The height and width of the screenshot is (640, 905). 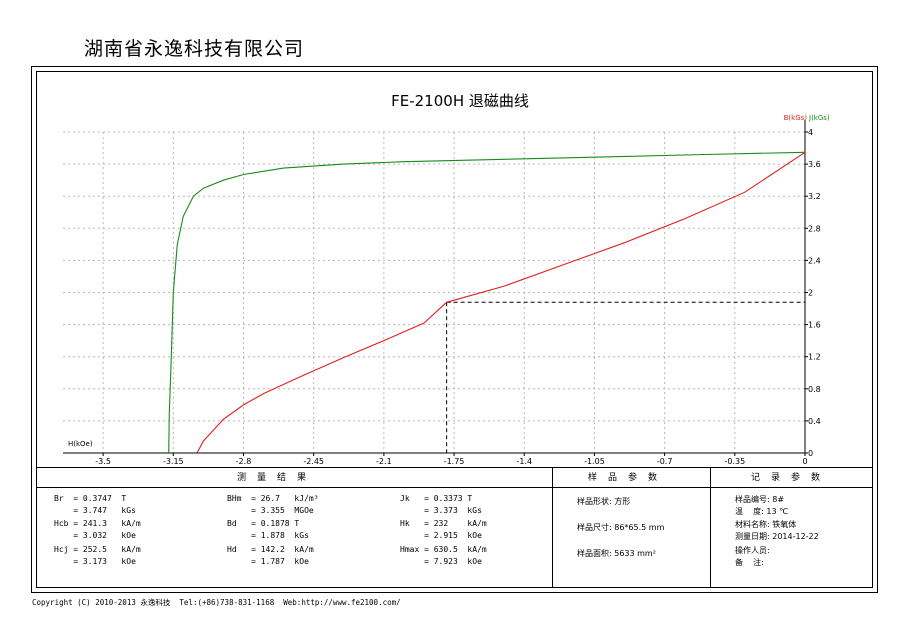 What do you see at coordinates (749, 562) in the screenshot?
I see `record-line: 备 注:` at bounding box center [749, 562].